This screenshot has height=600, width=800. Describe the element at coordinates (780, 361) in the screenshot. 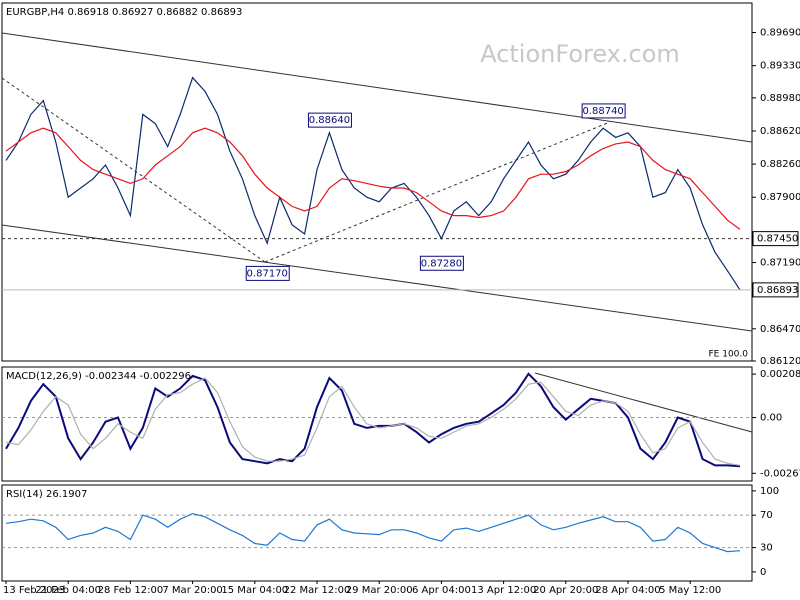

I see `y-tick-label: 0.86120` at that location.